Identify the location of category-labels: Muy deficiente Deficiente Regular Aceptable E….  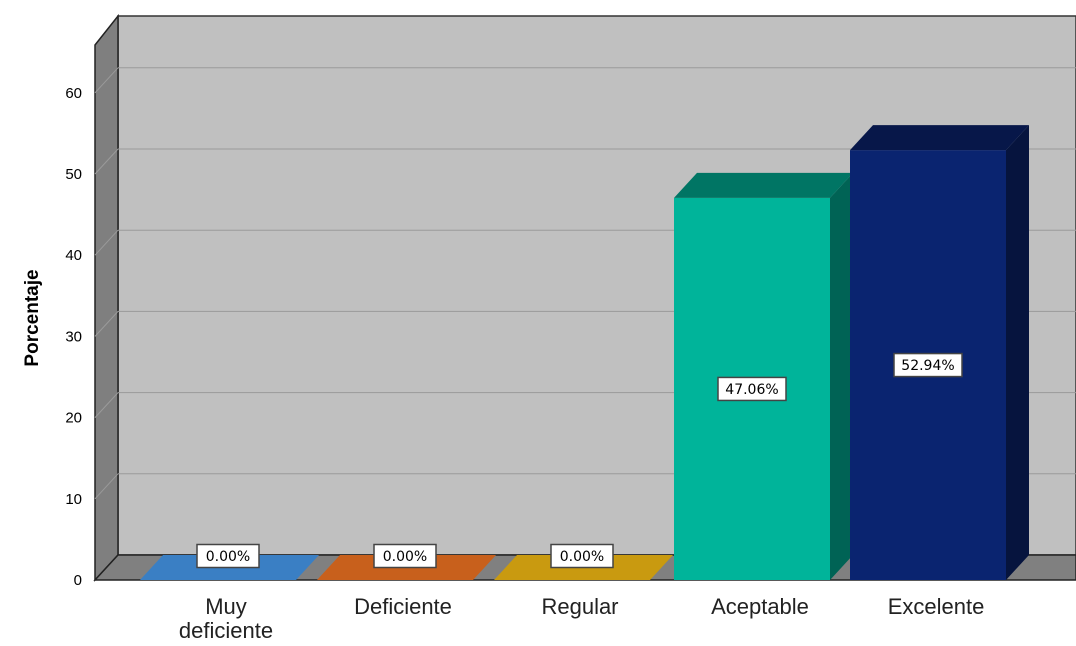
(581, 618).